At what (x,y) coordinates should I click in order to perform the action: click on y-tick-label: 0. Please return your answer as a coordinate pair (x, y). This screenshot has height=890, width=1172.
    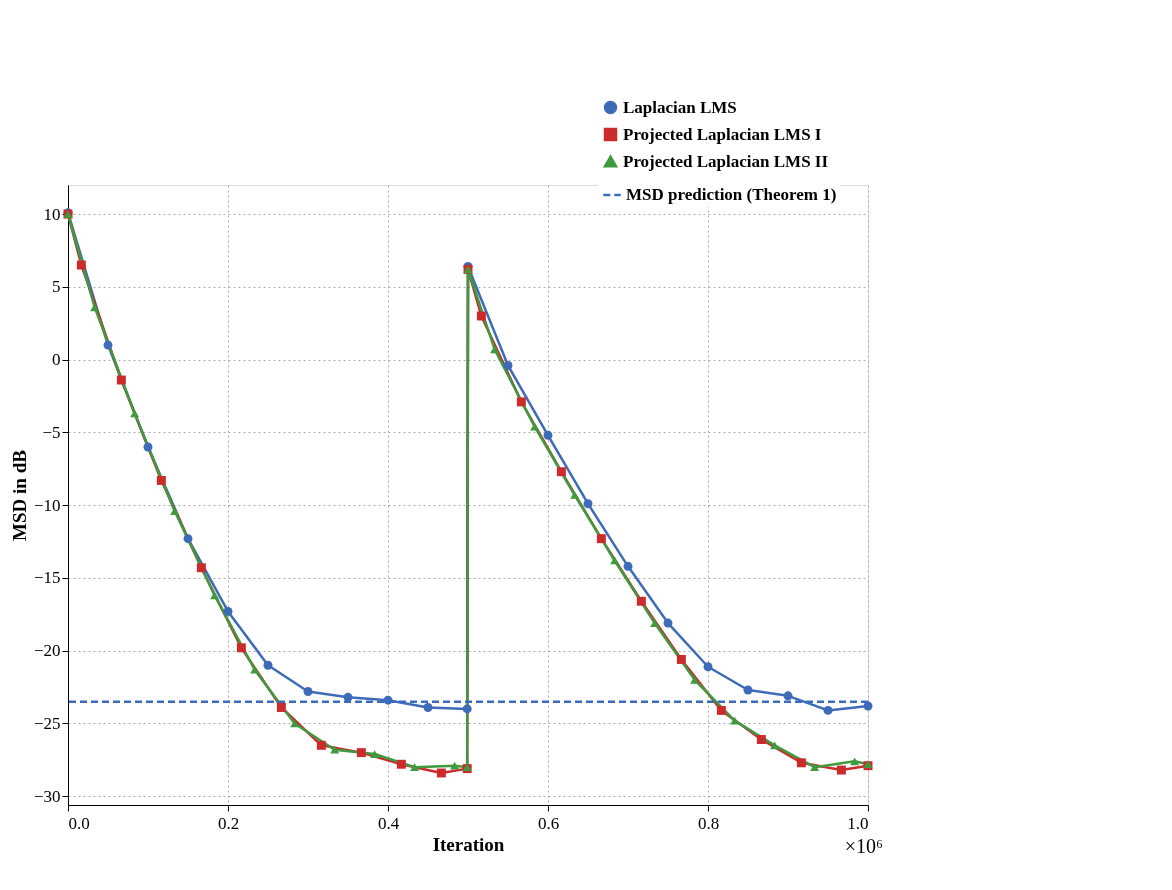
    Looking at the image, I should click on (56, 360).